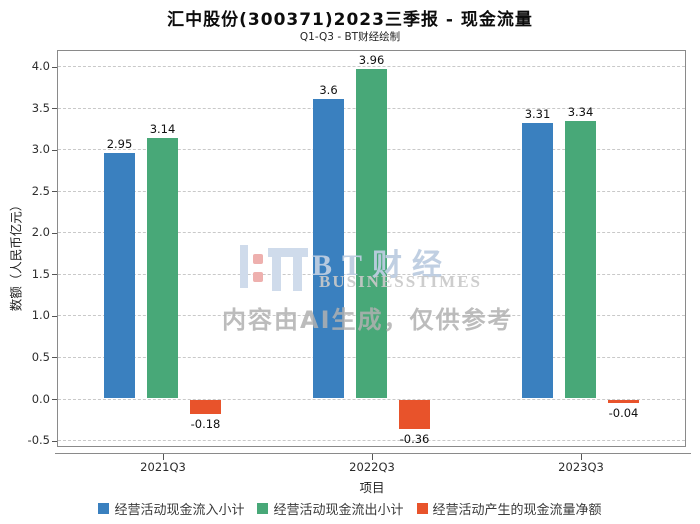 This screenshot has height=524, width=700. Describe the element at coordinates (163, 467) in the screenshot. I see `x-tick-label: 2021Q3` at that location.